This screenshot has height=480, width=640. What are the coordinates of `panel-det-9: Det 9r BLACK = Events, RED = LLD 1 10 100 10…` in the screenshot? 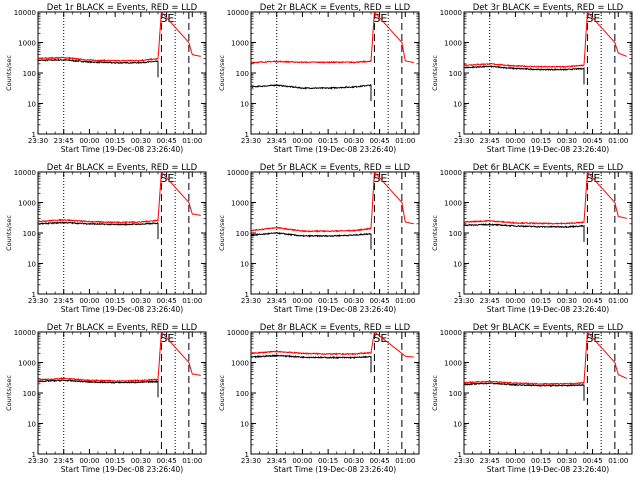 It's located at (532, 398).